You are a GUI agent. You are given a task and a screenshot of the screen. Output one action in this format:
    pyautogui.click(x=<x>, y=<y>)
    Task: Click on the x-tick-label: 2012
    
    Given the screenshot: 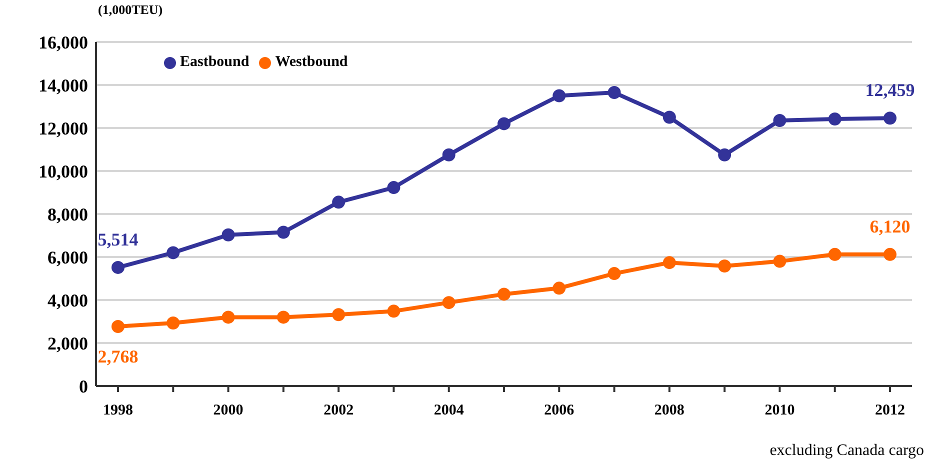 What is the action you would take?
    pyautogui.click(x=890, y=410)
    